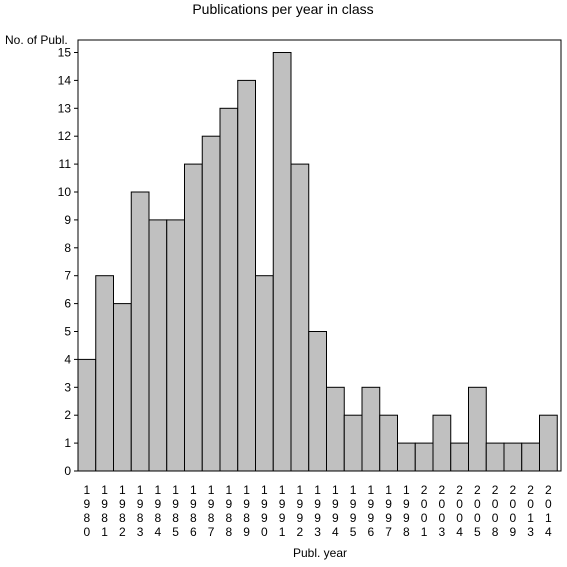 Image resolution: width=567 pixels, height=567 pixels. What do you see at coordinates (317, 401) in the screenshot?
I see `bar-1993` at bounding box center [317, 401].